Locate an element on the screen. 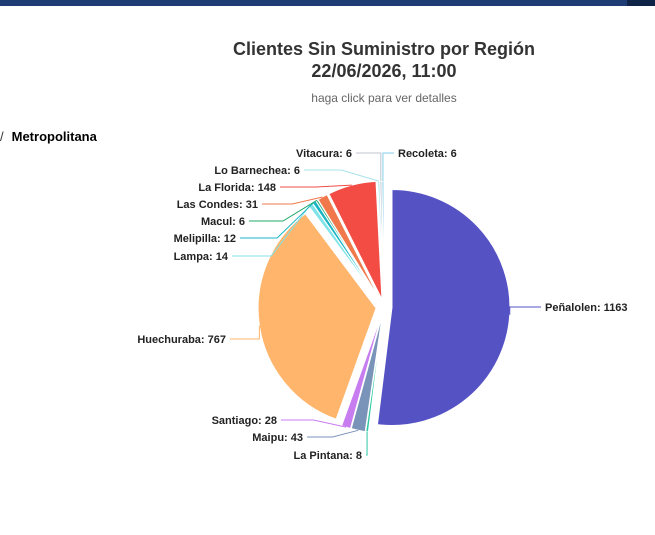 This screenshot has height=535, width=655. data-label-las-condes: Las Condes: 31 is located at coordinates (217, 205).